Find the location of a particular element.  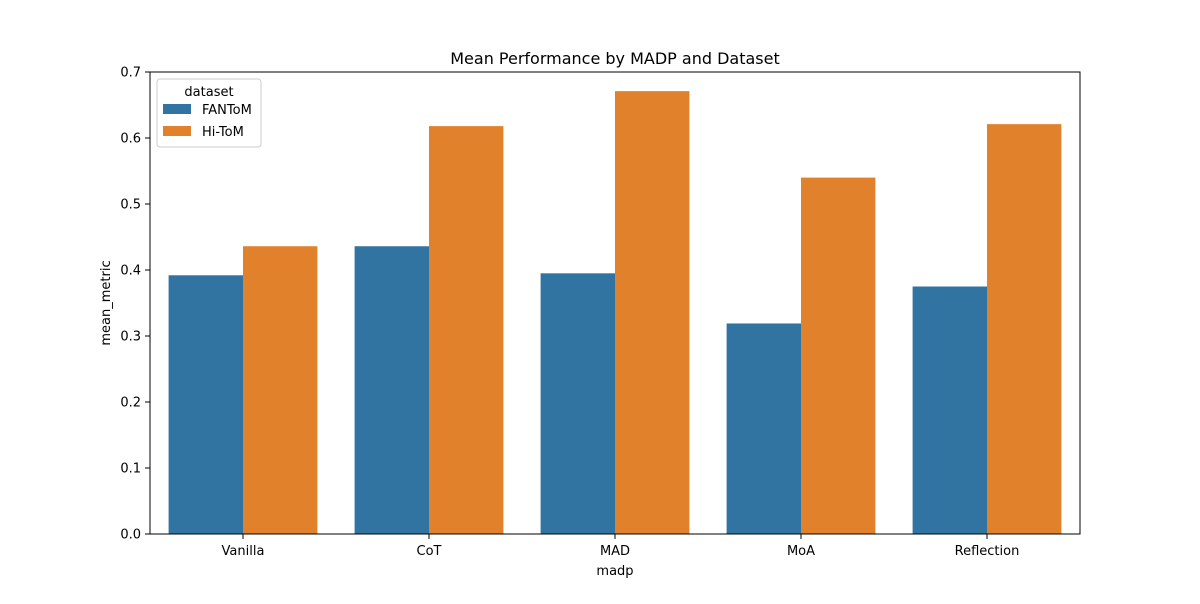

bar-hi-tom-moa is located at coordinates (838, 355).